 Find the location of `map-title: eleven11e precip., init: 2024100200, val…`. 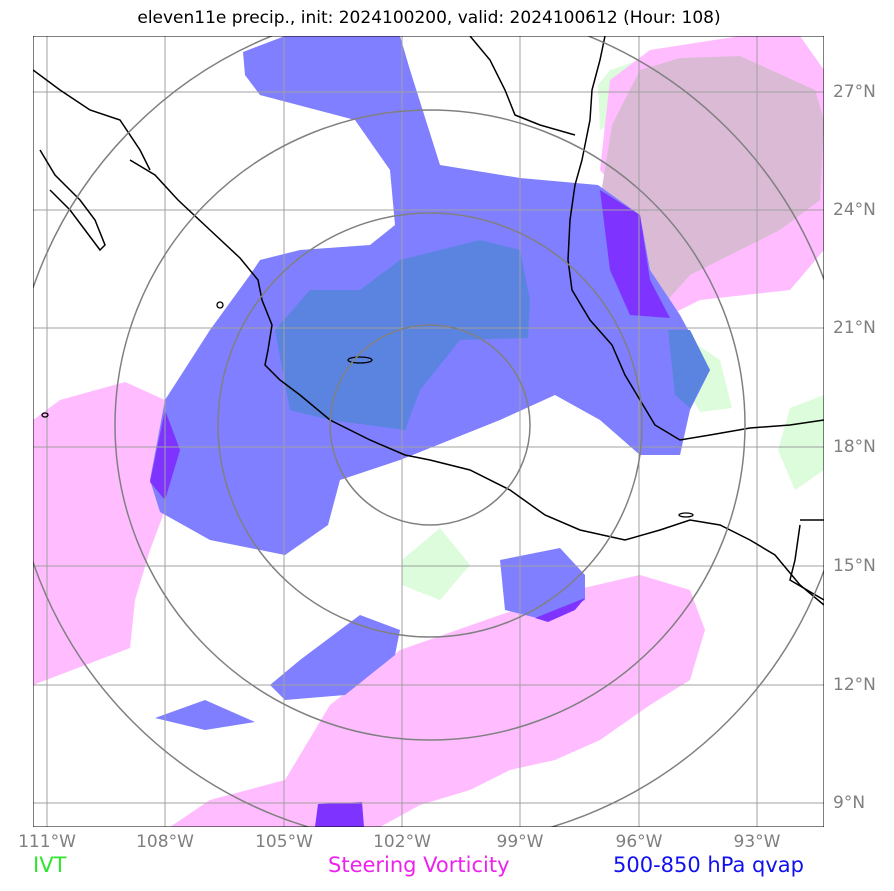

map-title: eleven11e precip., init: 2024100200, val… is located at coordinates (429, 18).